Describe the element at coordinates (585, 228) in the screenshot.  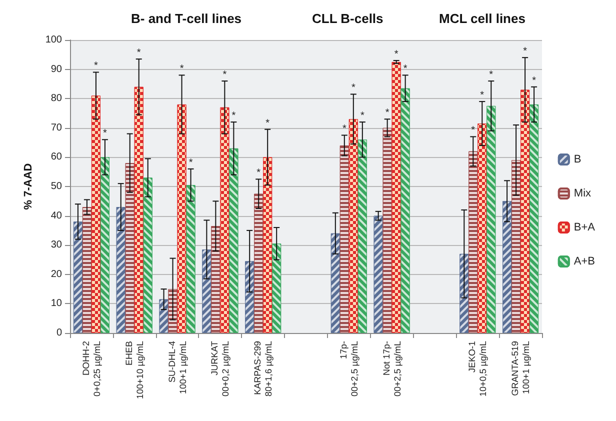
I see `legend-label: B+A` at that location.